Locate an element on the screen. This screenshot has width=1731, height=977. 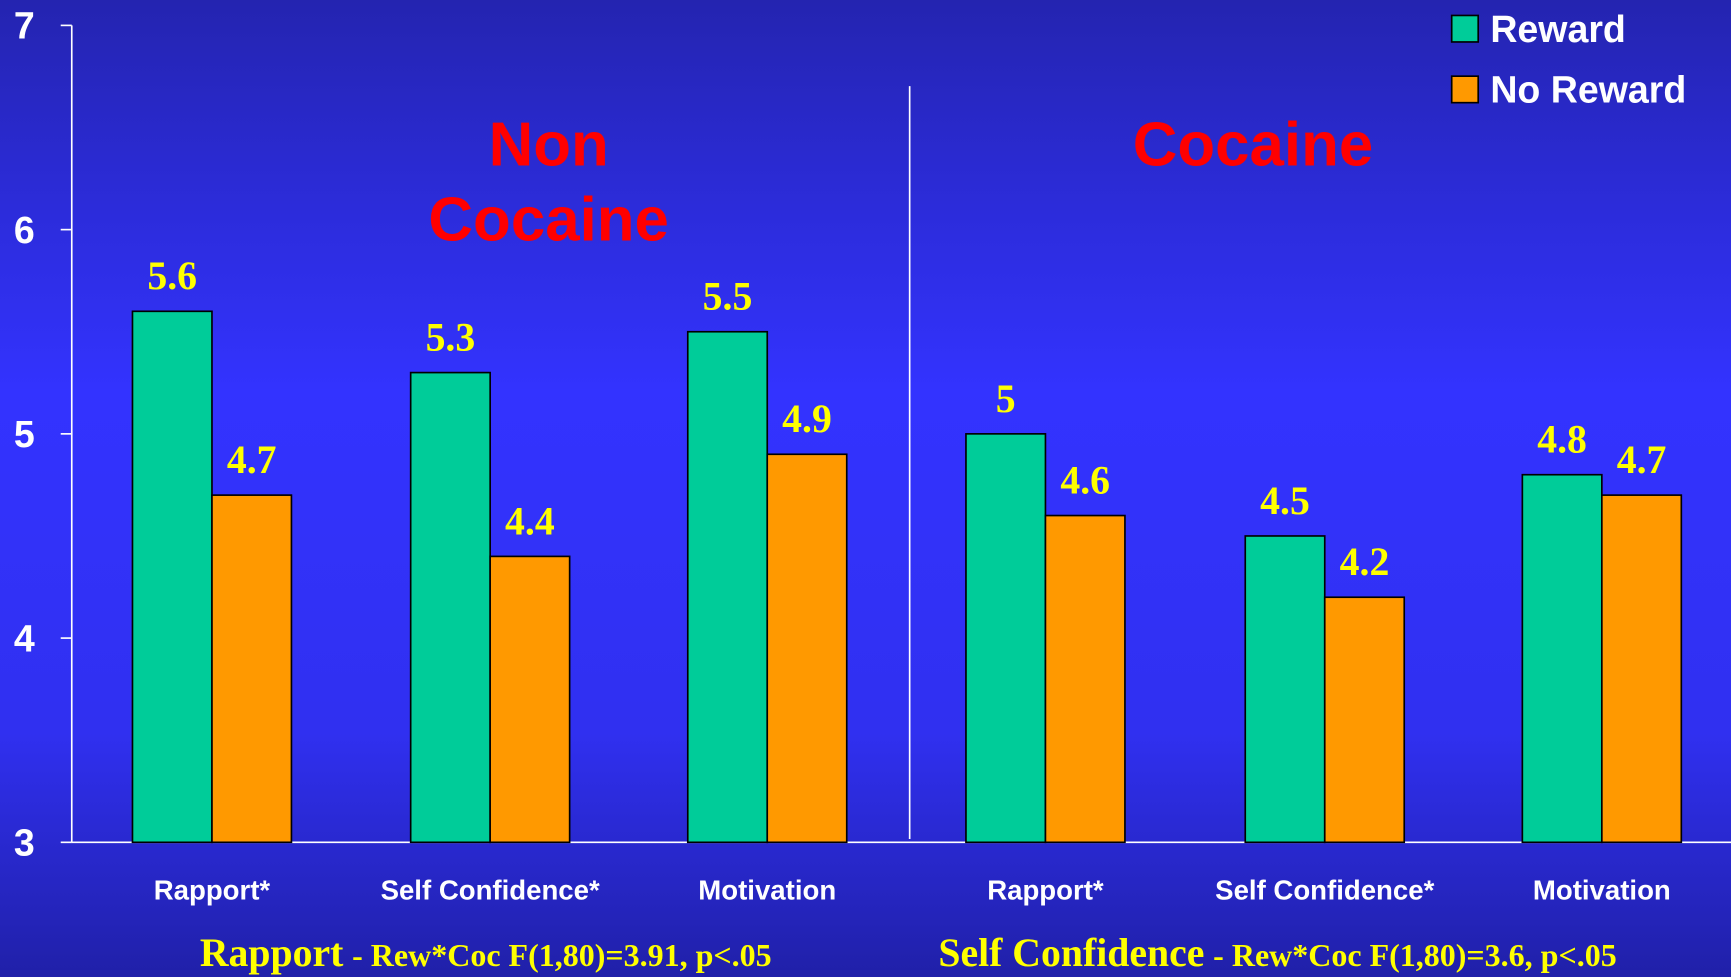
value-label: 4.5 is located at coordinates (1285, 501).